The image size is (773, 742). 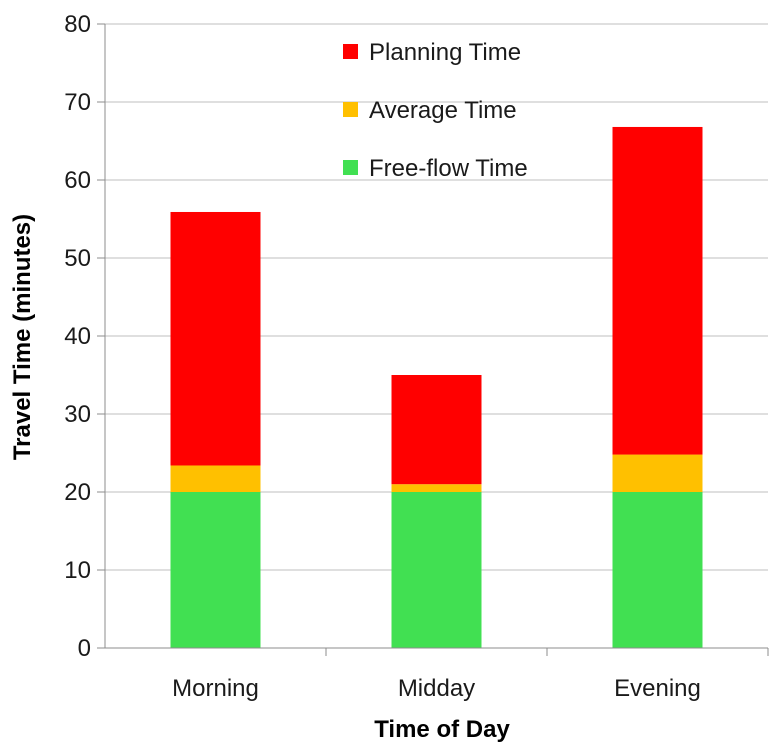 What do you see at coordinates (657, 688) in the screenshot?
I see `x-tick-label-evening: Evening` at bounding box center [657, 688].